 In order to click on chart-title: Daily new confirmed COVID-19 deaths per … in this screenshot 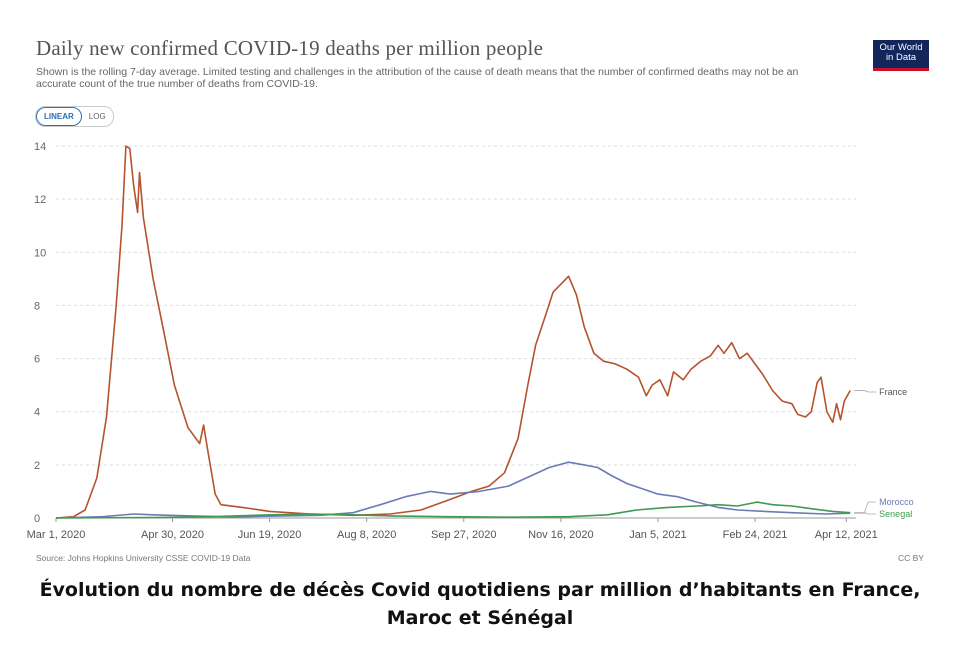, I will do `click(290, 48)`.